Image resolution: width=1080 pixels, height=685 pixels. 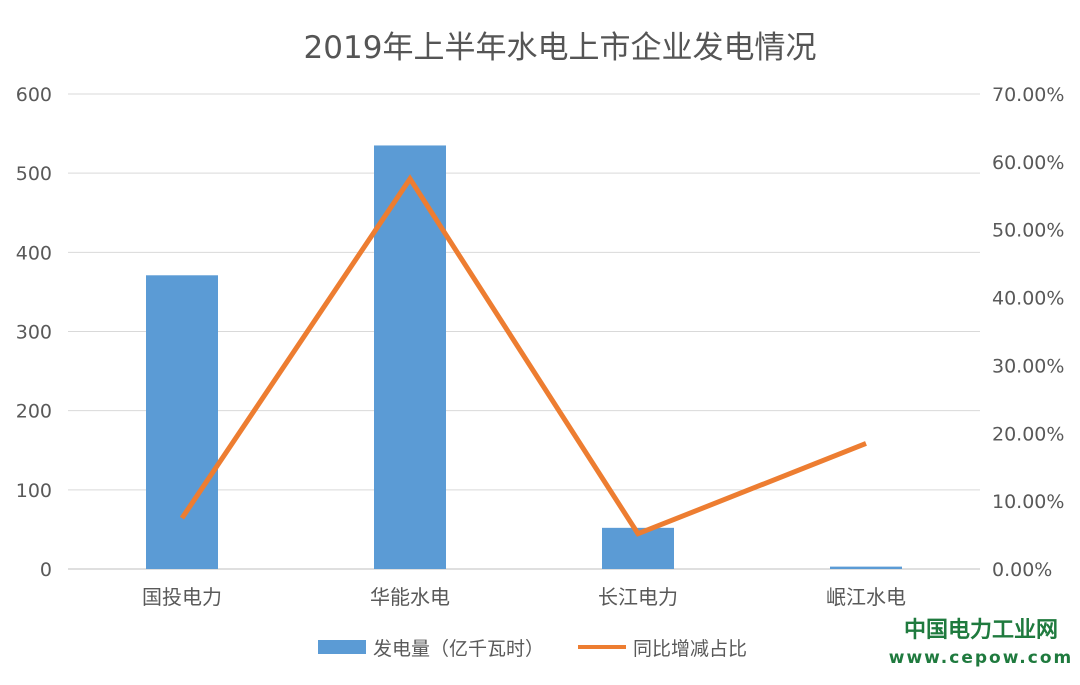 What do you see at coordinates (638, 597) in the screenshot?
I see `x-tick-label: 长江电力` at bounding box center [638, 597].